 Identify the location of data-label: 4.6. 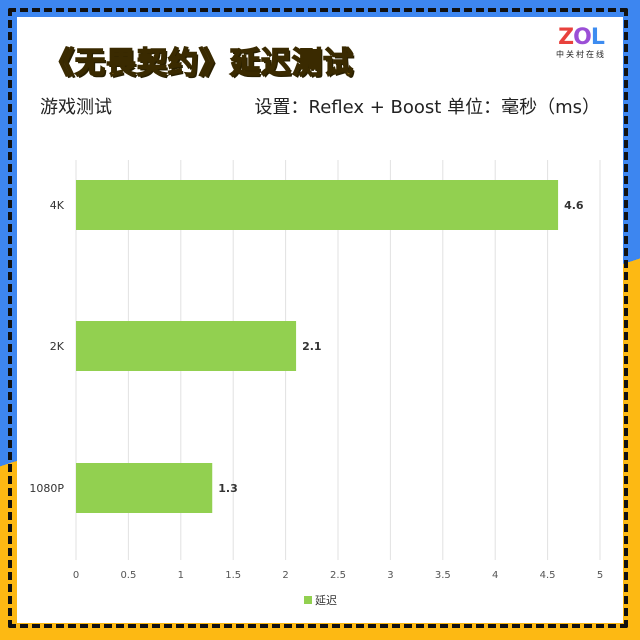
(574, 205).